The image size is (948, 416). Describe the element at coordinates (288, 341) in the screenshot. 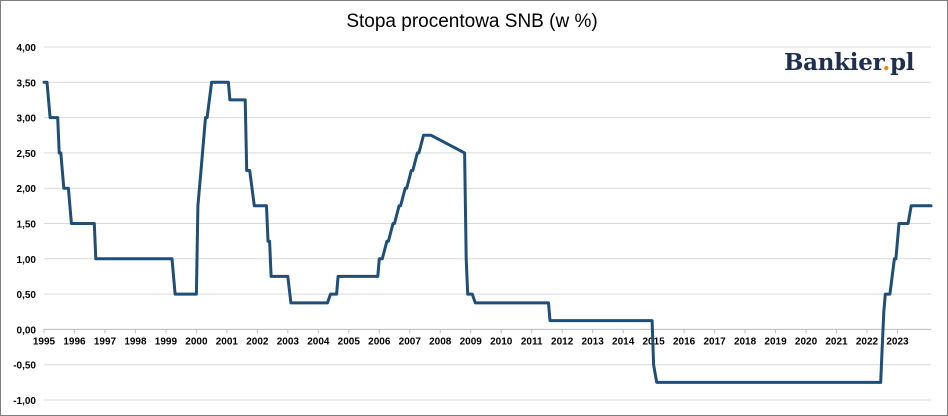

I see `x-tick-label: 2003` at that location.